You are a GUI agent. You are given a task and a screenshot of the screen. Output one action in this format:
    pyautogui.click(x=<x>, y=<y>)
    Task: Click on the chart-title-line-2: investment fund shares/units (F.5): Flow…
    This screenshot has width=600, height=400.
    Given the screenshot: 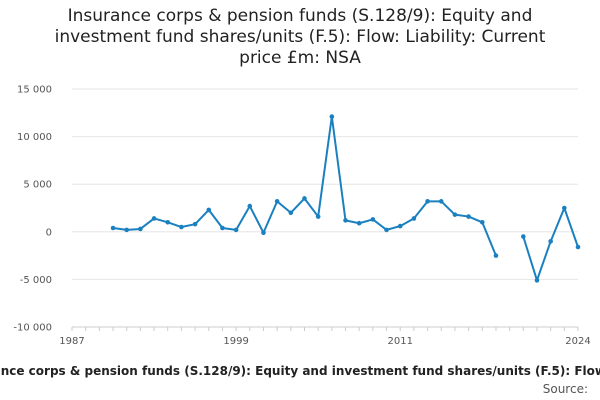 What is the action you would take?
    pyautogui.click(x=300, y=37)
    